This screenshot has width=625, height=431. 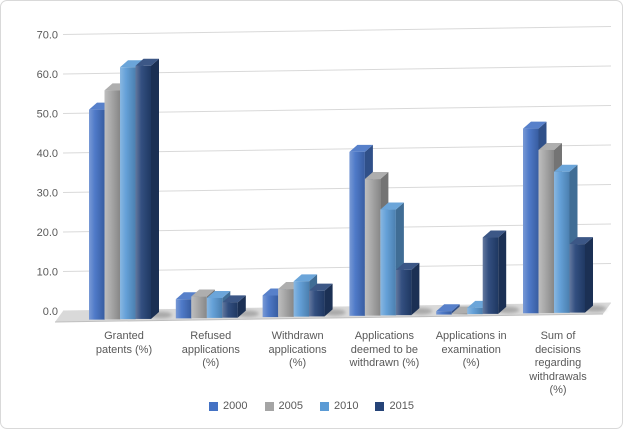 What do you see at coordinates (47, 154) in the screenshot?
I see `y-tick-label: 40.0` at bounding box center [47, 154].